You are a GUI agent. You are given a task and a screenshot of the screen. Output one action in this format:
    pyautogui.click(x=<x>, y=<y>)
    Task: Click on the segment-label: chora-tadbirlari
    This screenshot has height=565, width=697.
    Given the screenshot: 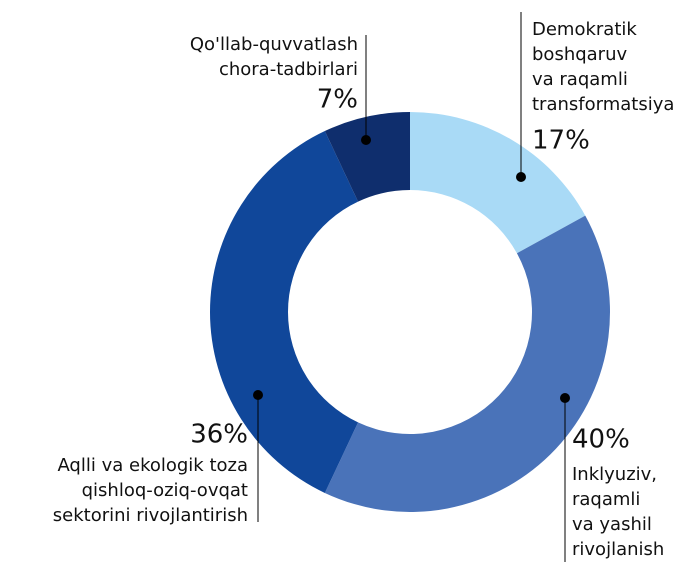 What is the action you would take?
    pyautogui.click(x=288, y=69)
    